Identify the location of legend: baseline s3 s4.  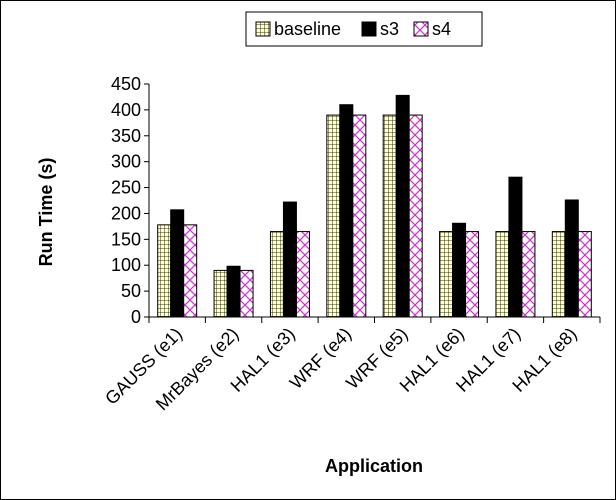
(364, 29).